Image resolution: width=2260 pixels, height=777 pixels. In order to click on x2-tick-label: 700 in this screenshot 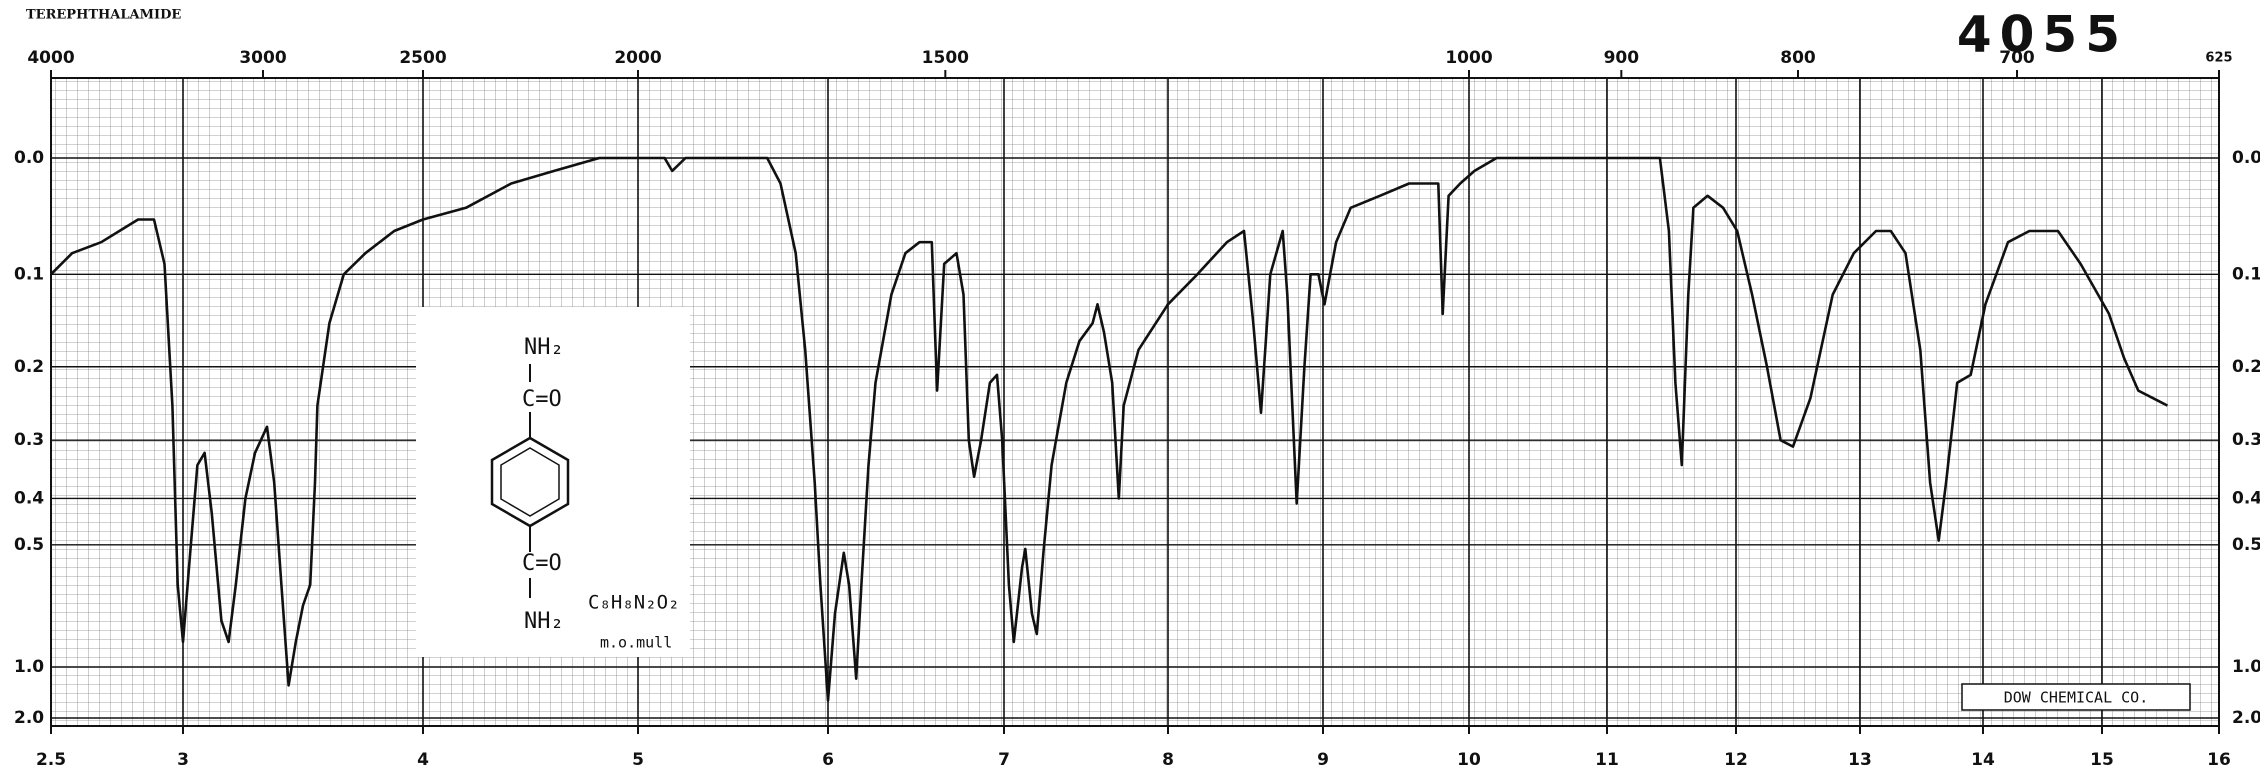, I will do `click(2017, 58)`.